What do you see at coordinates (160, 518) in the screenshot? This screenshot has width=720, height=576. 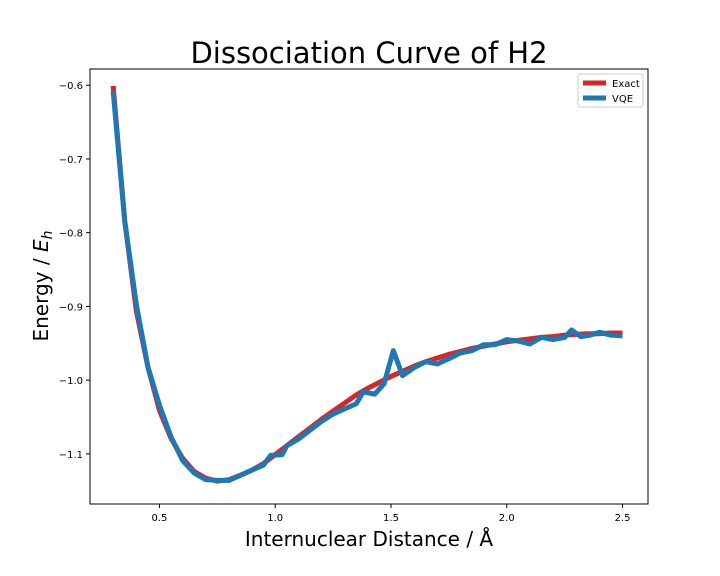 I see `x-tick-label: 0.5` at bounding box center [160, 518].